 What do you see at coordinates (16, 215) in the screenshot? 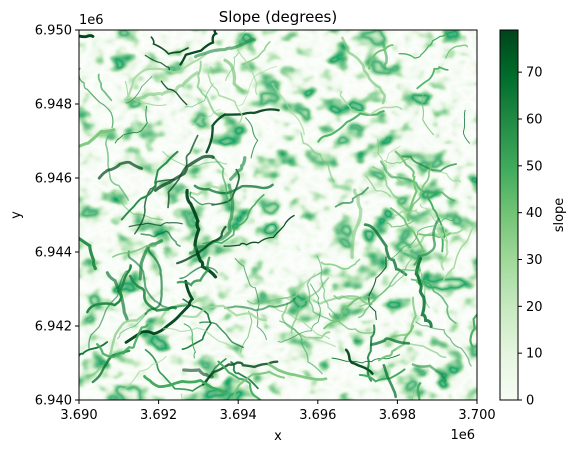
I see `y-axis-label: y` at bounding box center [16, 215].